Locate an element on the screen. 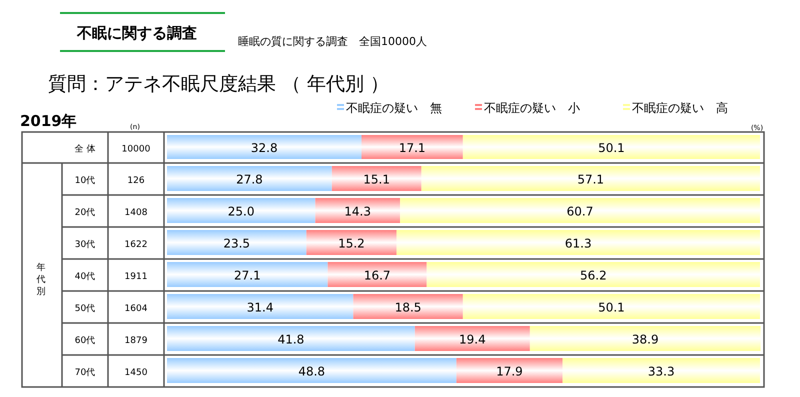 Image resolution: width=800 pixels, height=397 pixels. data-label: 27.1 is located at coordinates (247, 275).